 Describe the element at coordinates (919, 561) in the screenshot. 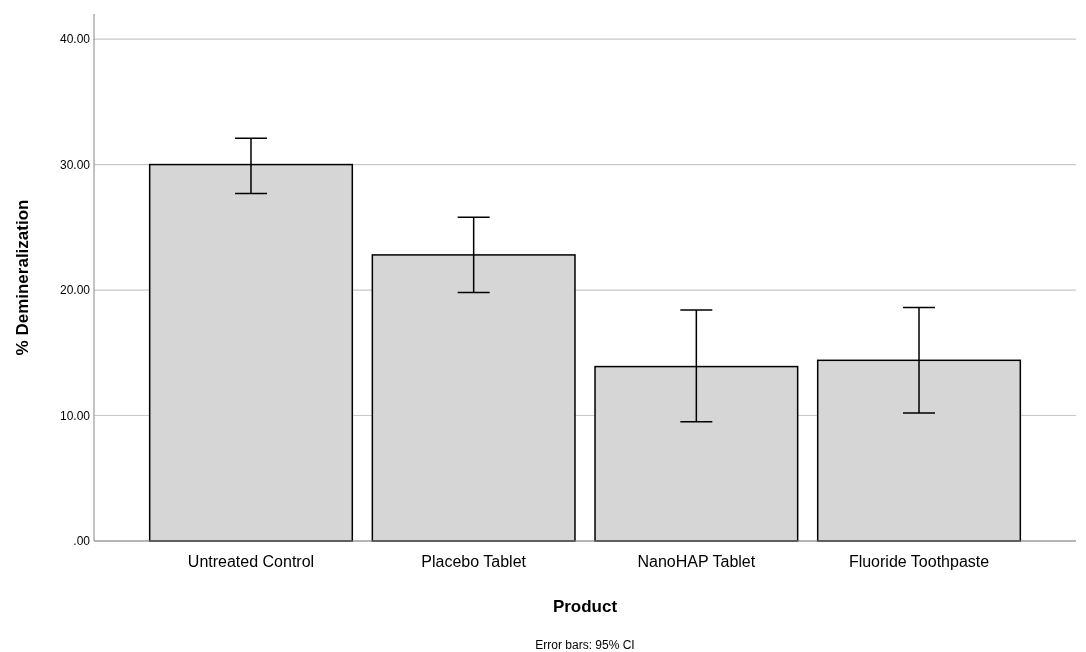

I see `x-tick-label: Fluoride Toothpaste` at that location.